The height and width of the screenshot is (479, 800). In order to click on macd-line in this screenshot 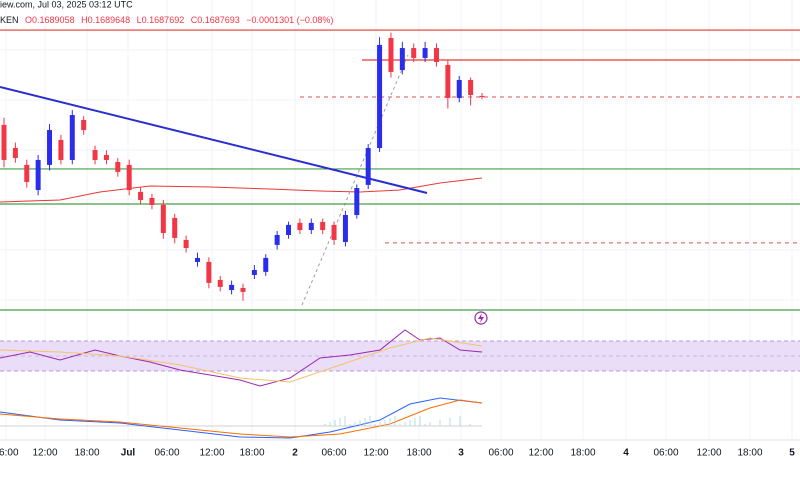, I will do `click(241, 418)`.